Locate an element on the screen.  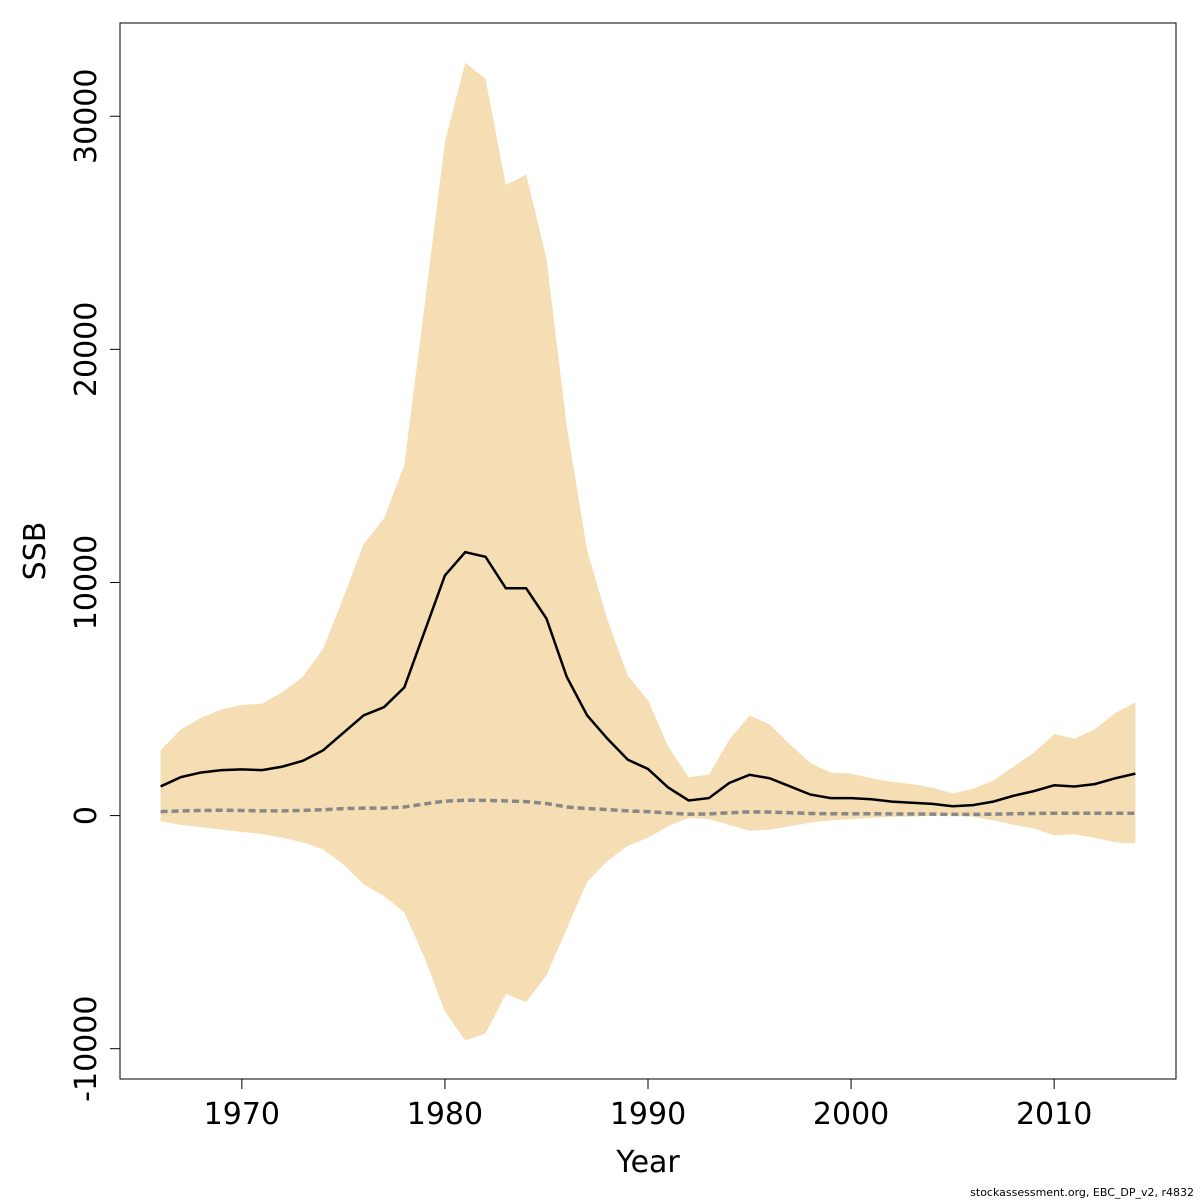
y-tick-label: 0 is located at coordinates (86, 815).